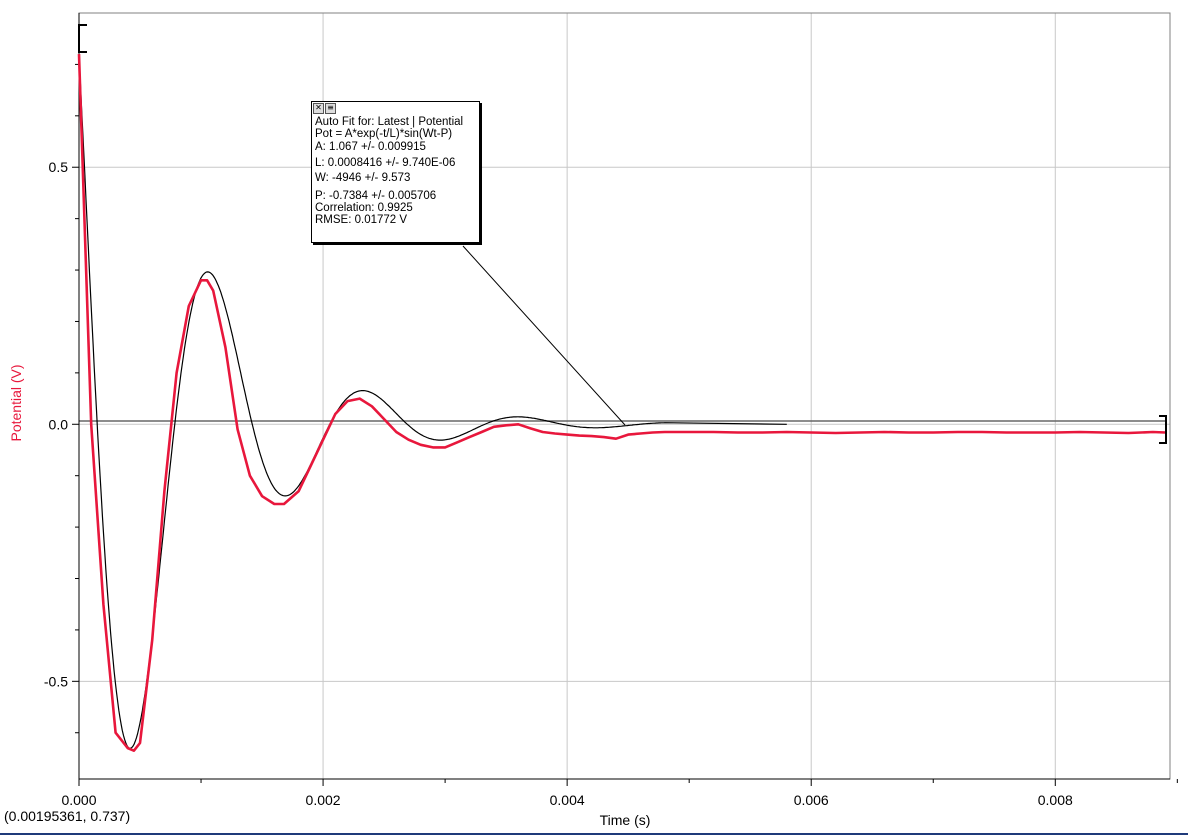 The image size is (1188, 840). Describe the element at coordinates (16, 402) in the screenshot. I see `y-axis-label: Potential (V)` at that location.